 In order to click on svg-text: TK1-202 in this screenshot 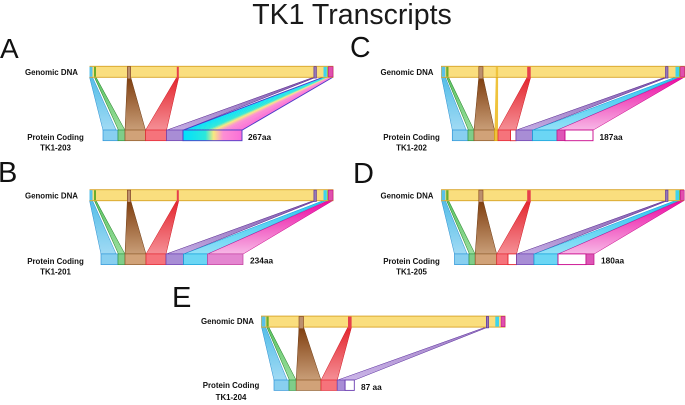, I will do `click(411, 148)`.